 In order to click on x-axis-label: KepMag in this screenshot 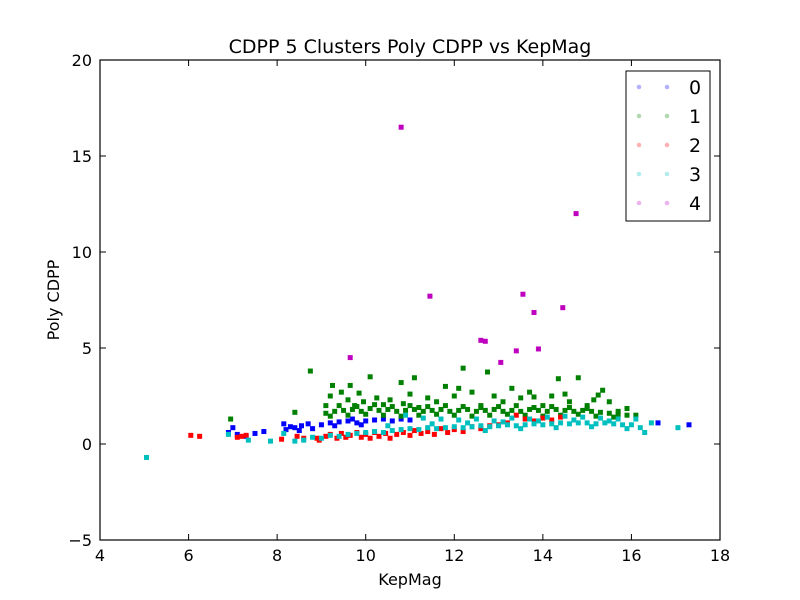, I will do `click(409, 579)`.